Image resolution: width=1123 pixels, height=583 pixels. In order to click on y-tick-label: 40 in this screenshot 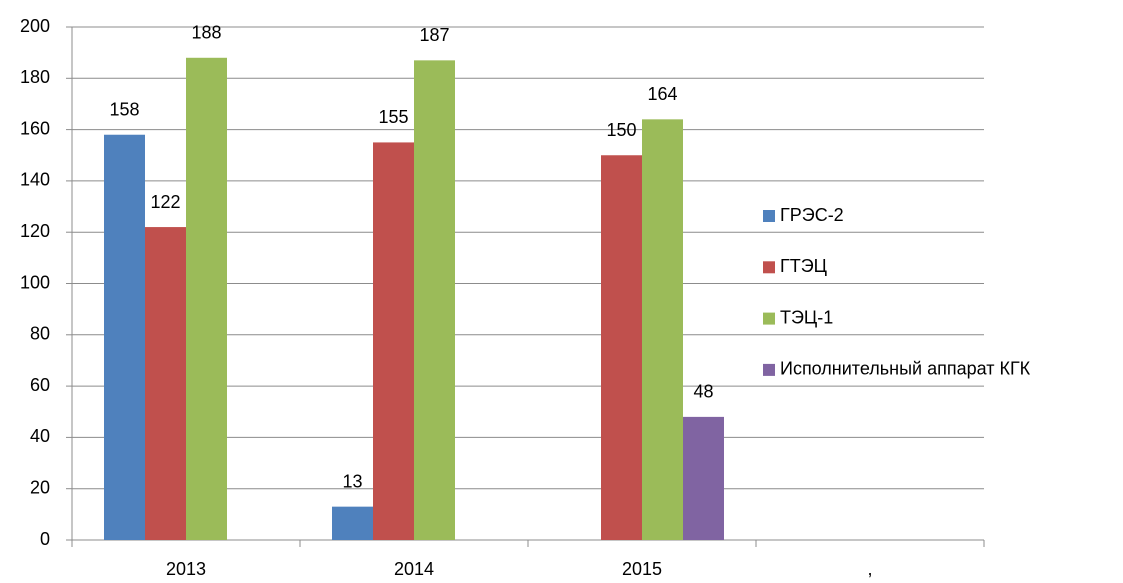, I will do `click(40, 436)`.